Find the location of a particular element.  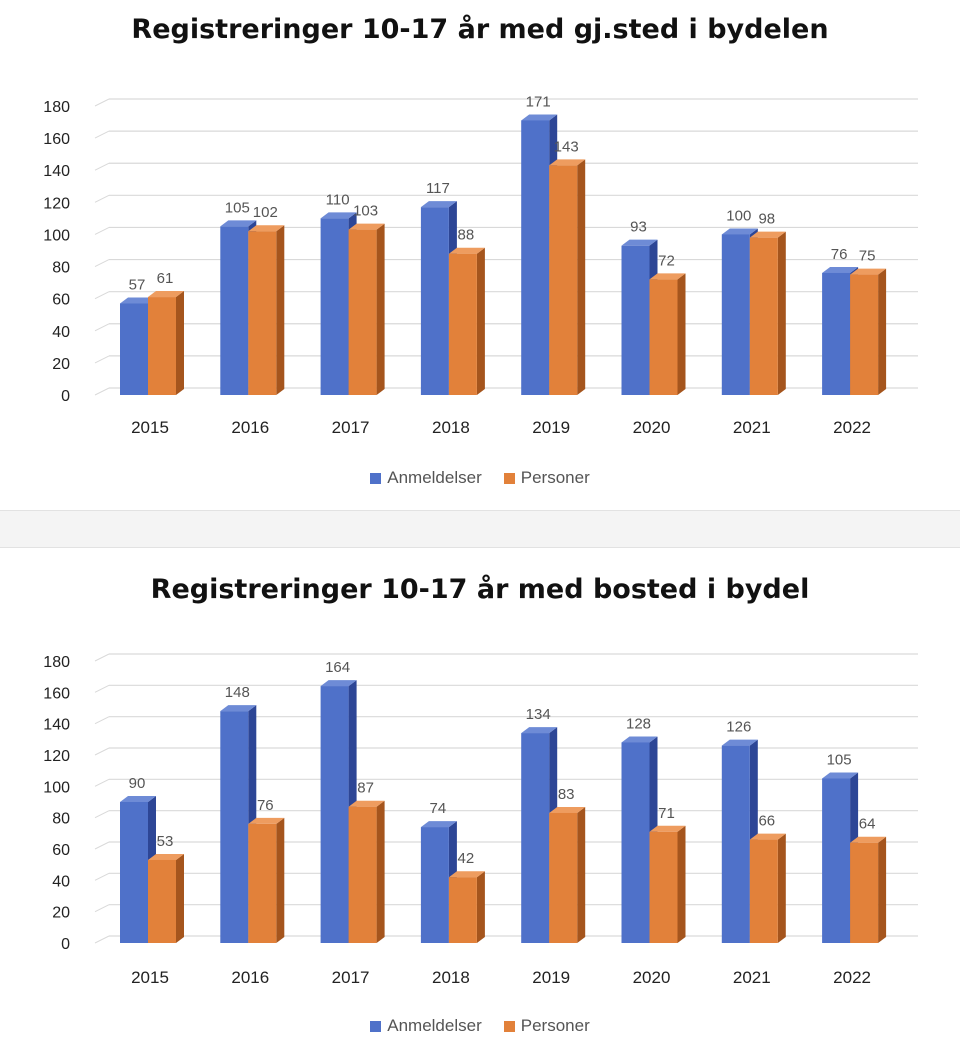

x-tick-label: 2019 is located at coordinates (551, 977).